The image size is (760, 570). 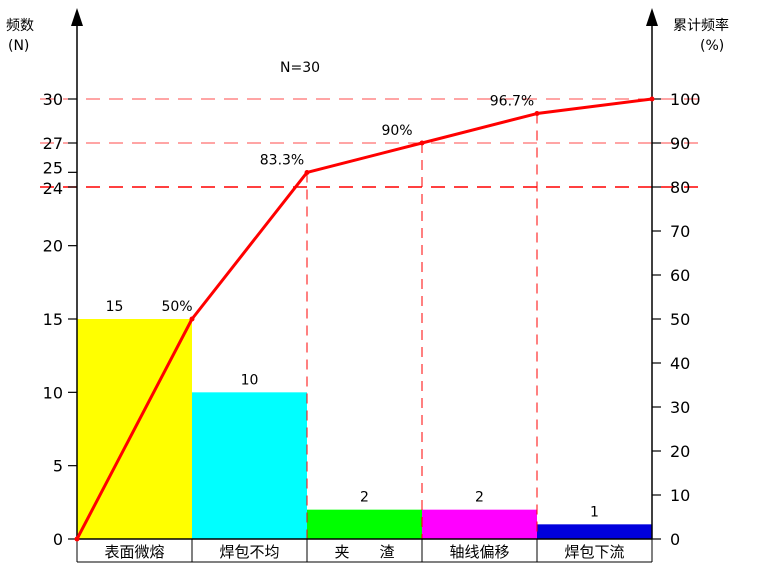 I want to click on right-axis-title: 累计频率, so click(x=701, y=25).